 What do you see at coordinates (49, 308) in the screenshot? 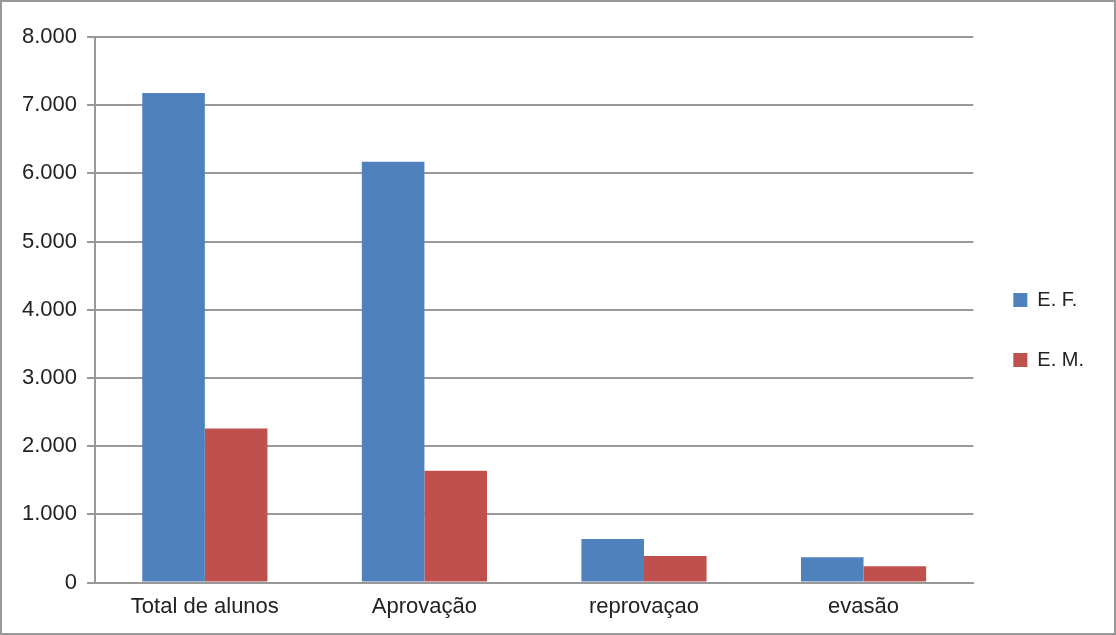
I see `y-tick-label: 4.000` at bounding box center [49, 308].